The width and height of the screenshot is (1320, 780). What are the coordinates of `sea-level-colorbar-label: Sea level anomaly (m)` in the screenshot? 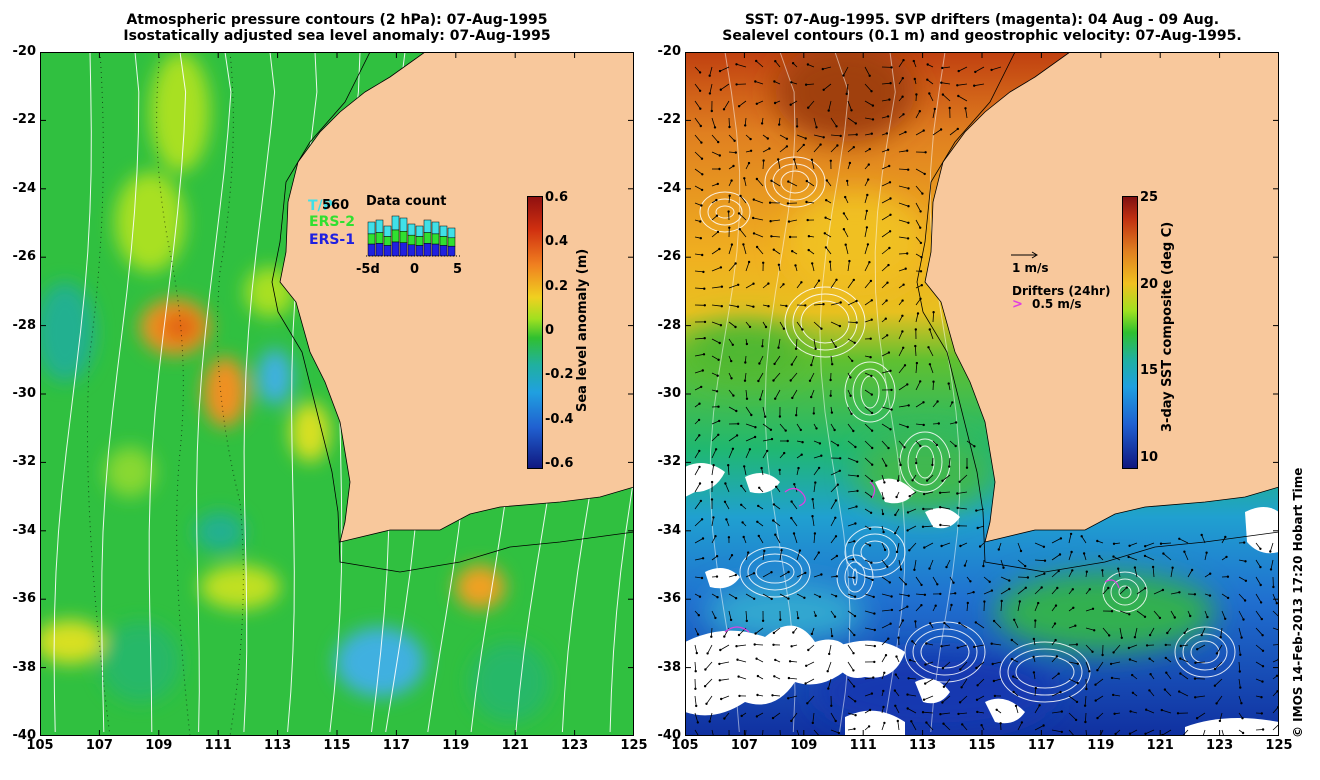 It's located at (582, 330).